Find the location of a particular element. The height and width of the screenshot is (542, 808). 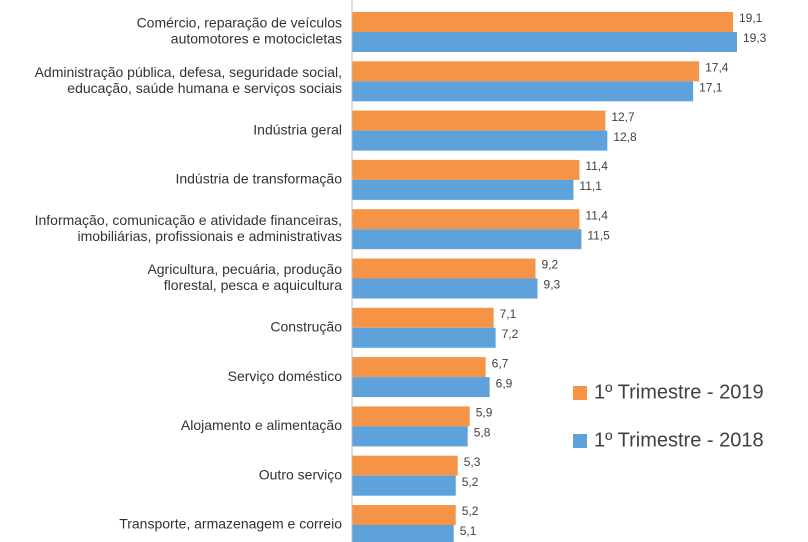

category-label: Transporte, armazenagem e correio is located at coordinates (230, 524).